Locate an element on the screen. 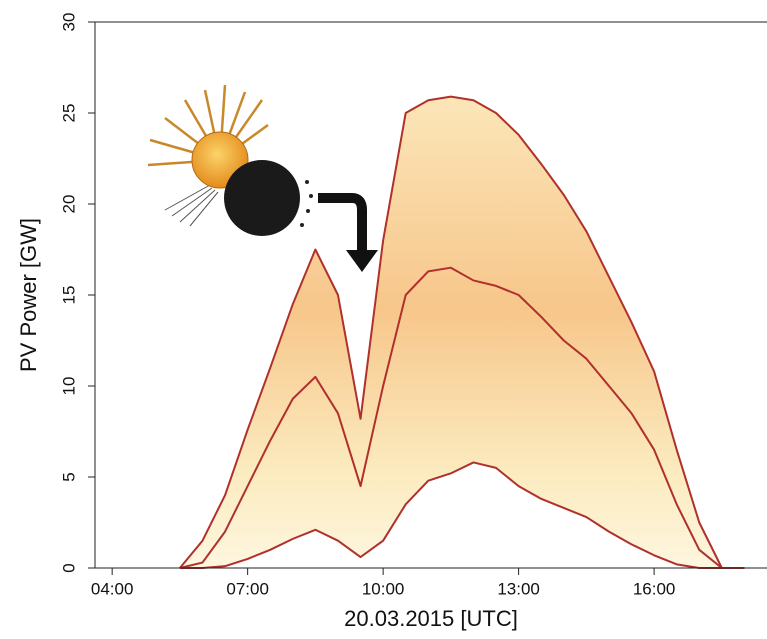  x-tick-label: 16:00 is located at coordinates (654, 588).